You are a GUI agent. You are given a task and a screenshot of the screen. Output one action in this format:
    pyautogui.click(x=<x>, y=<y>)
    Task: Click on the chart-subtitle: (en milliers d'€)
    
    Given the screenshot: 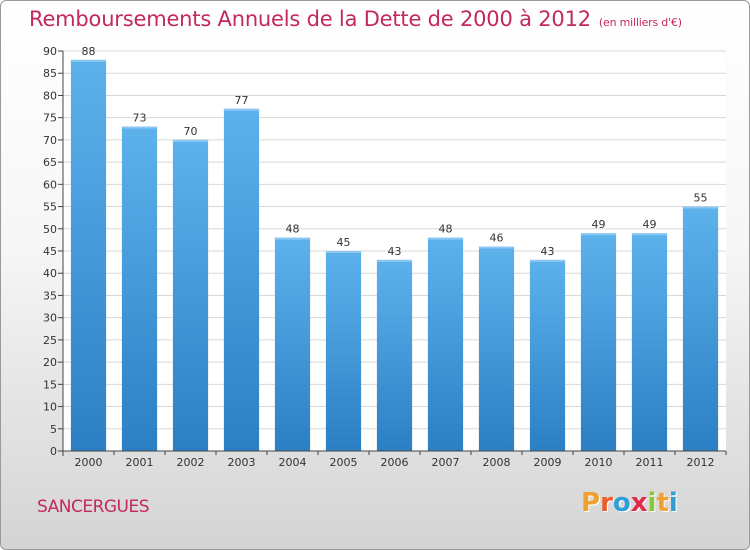 What is the action you would take?
    pyautogui.click(x=640, y=22)
    